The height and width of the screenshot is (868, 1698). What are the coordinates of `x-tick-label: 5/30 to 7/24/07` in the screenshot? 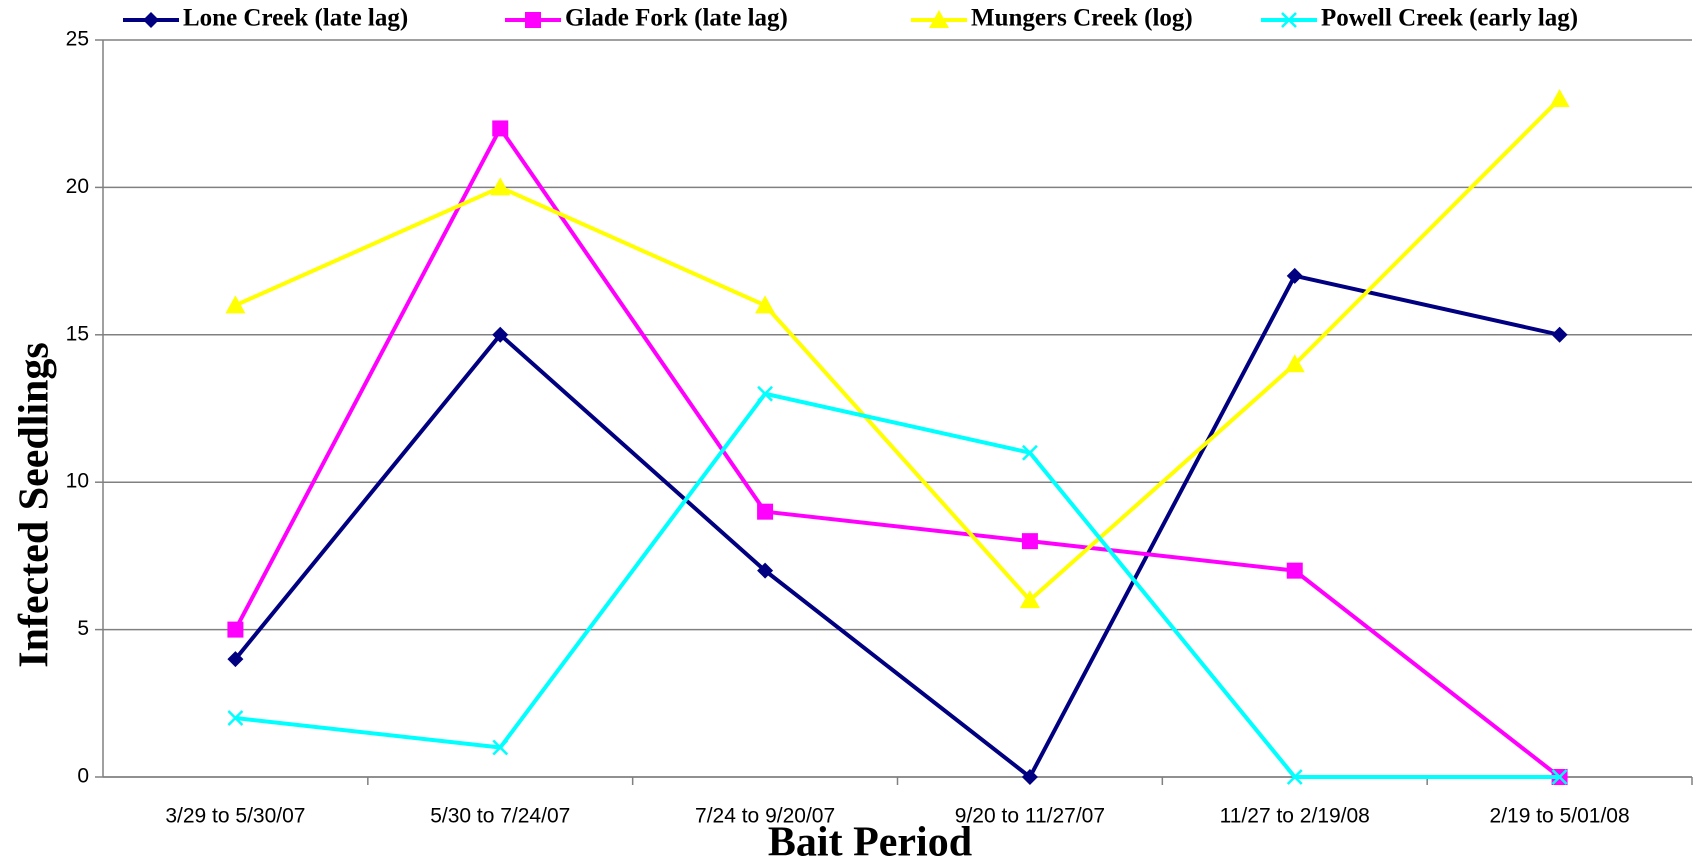 It's located at (500, 816).